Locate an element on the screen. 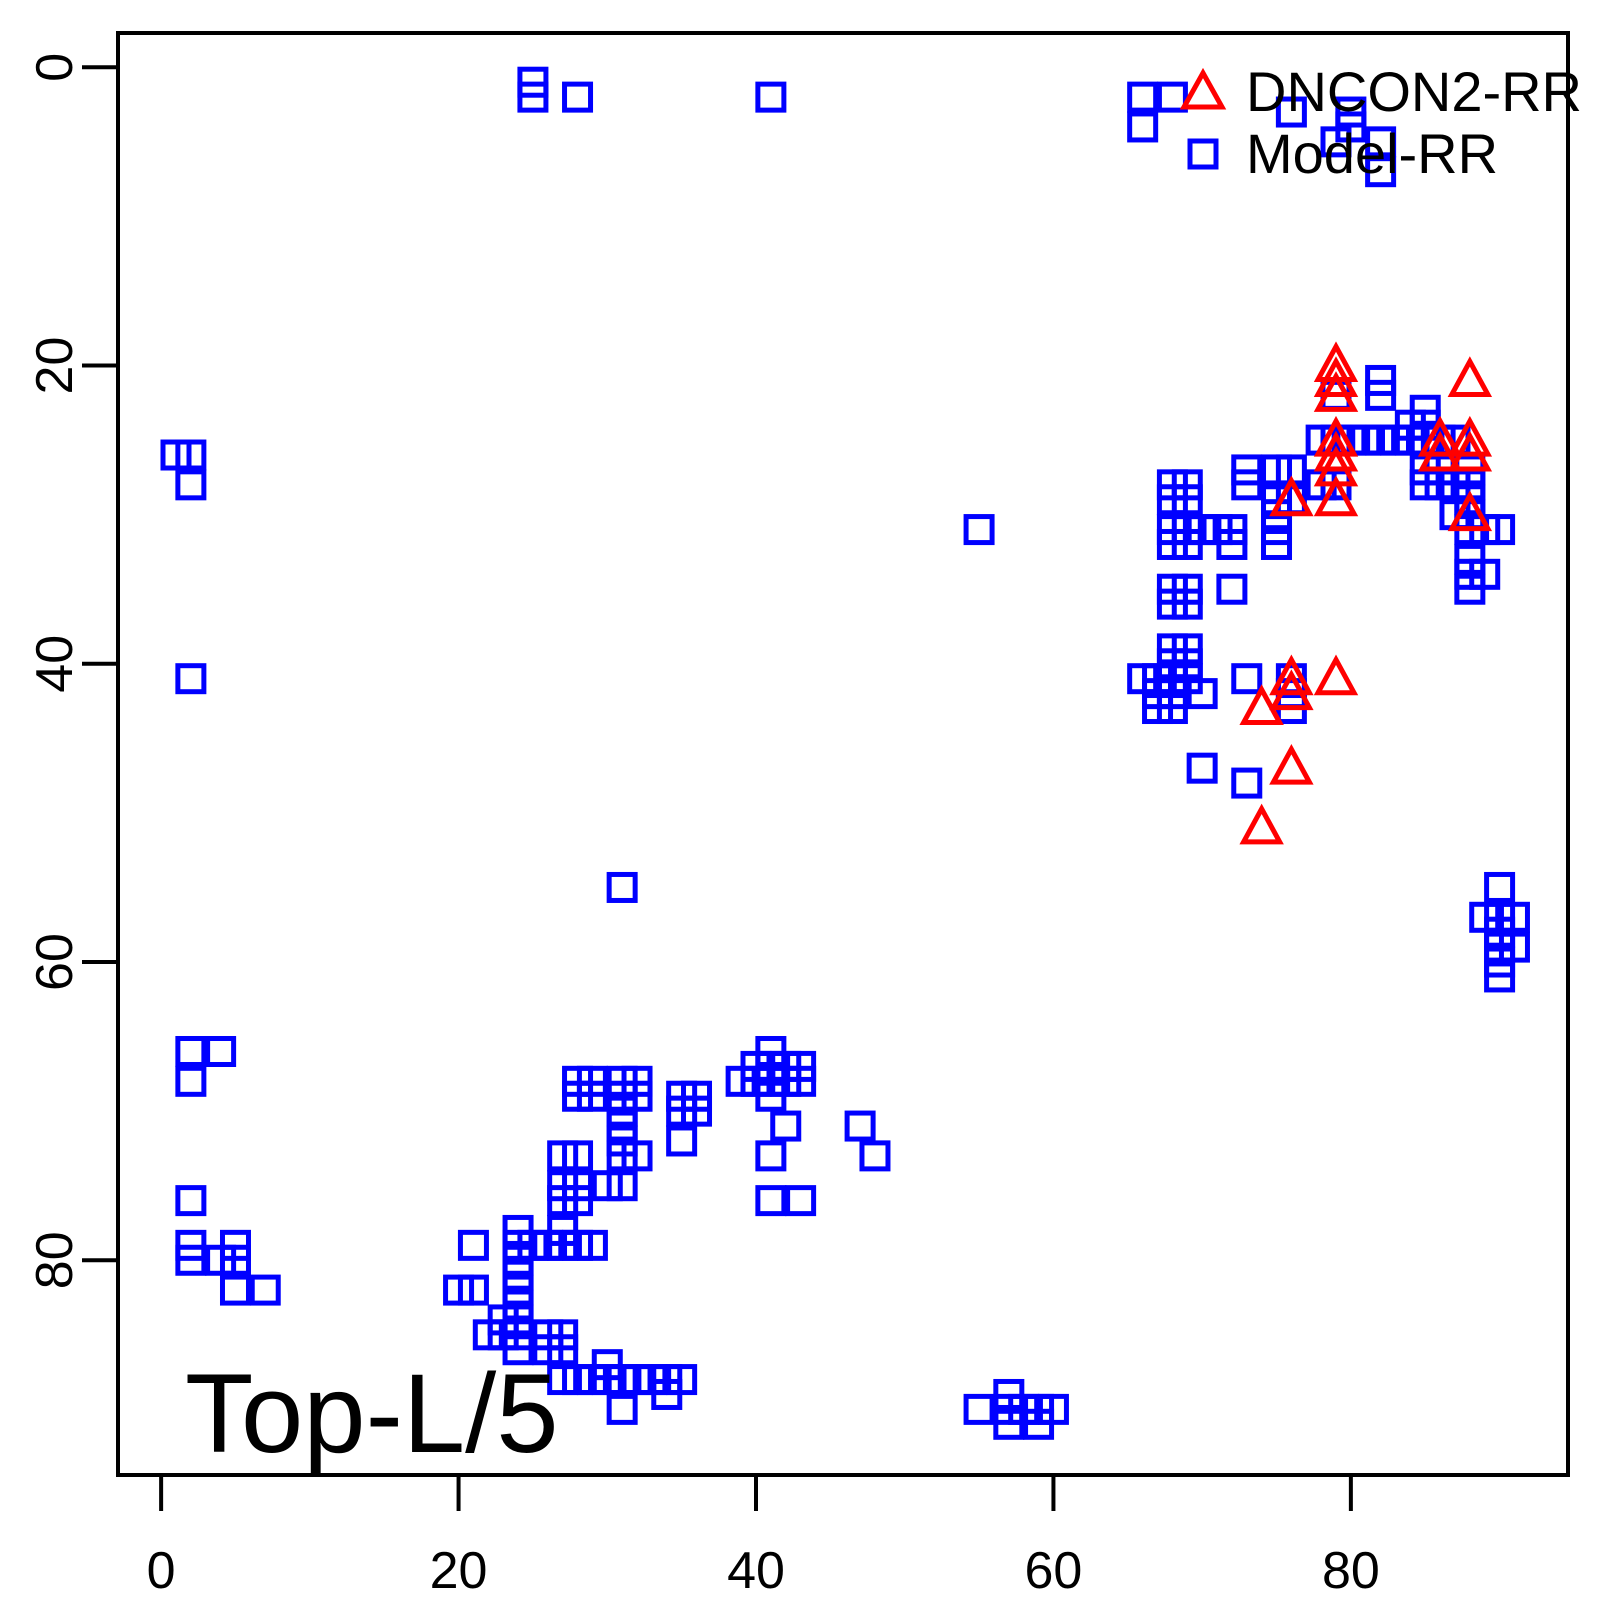  y-tick-label: 80 is located at coordinates (55, 1260).